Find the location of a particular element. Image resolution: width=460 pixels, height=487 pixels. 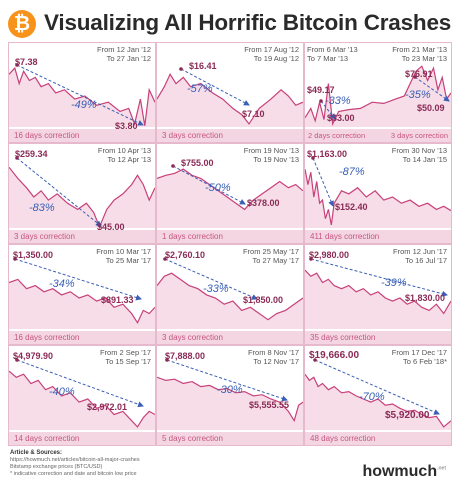

date-to: To 25 Mar '17 is located at coordinates (128, 260).